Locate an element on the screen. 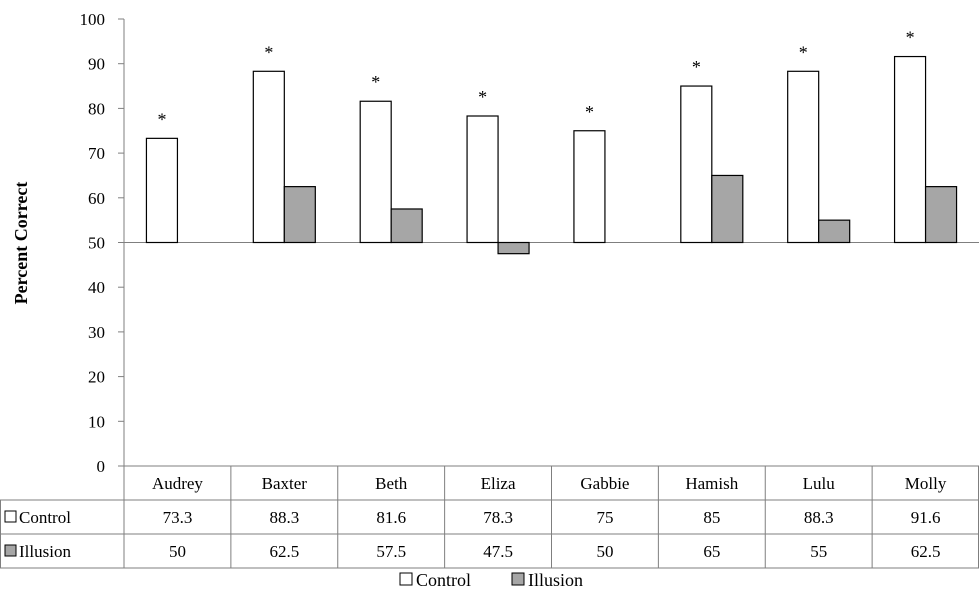  y-tick-label: 80 is located at coordinates (96, 108).